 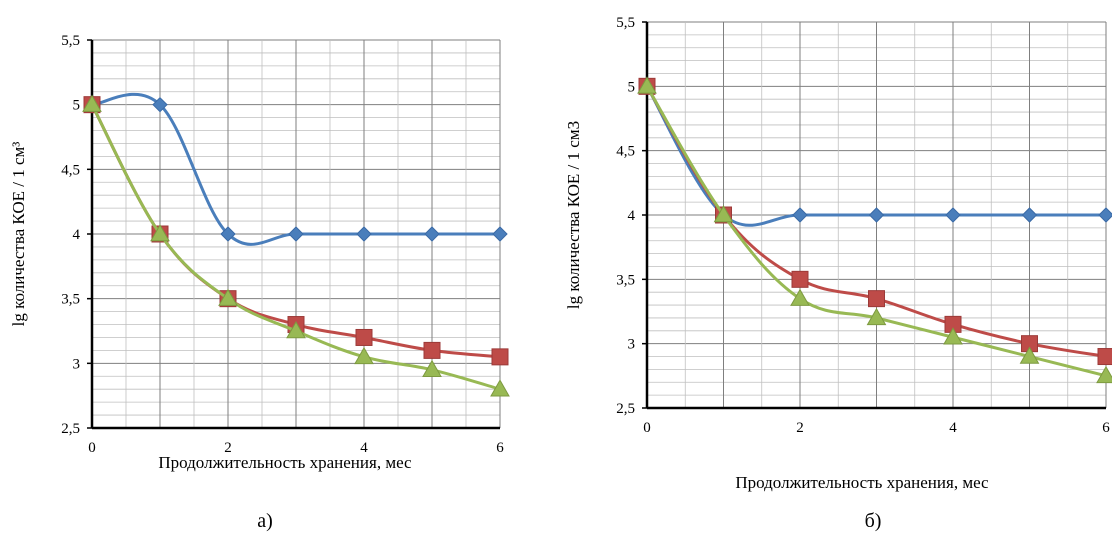 I want to click on panel-caption: а), so click(x=265, y=521).